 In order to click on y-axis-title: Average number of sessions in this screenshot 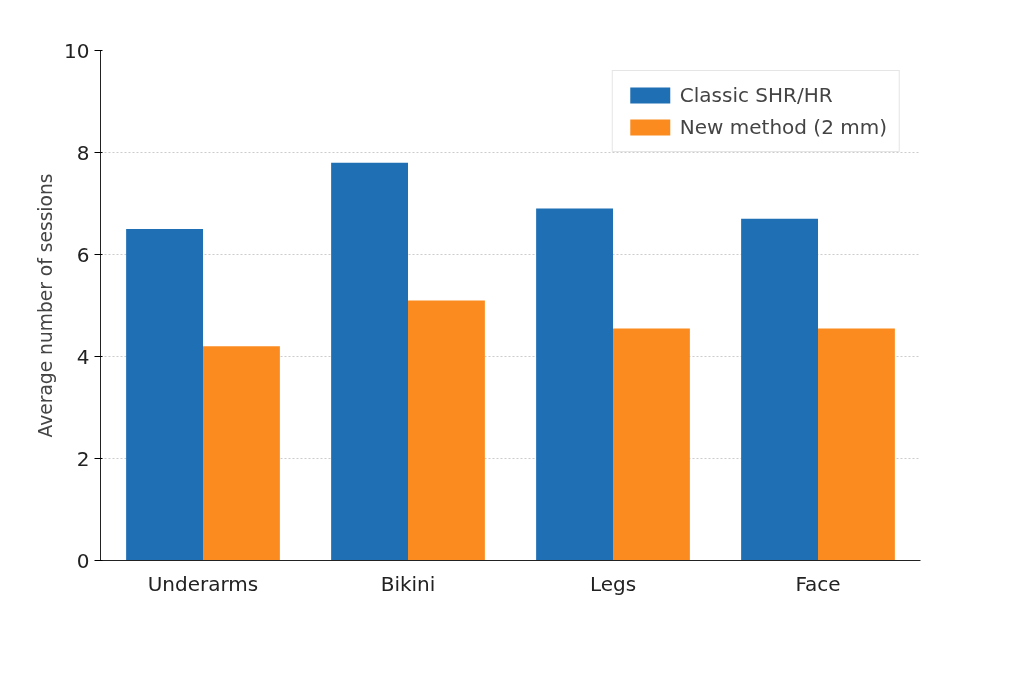, I will do `click(46, 305)`.